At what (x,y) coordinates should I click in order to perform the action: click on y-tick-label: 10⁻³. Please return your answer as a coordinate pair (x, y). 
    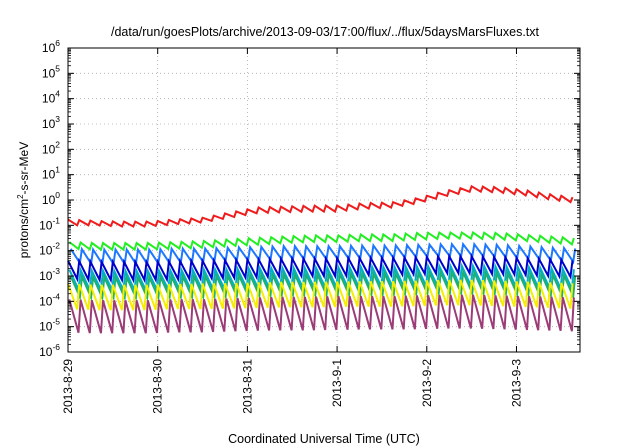
    Looking at the image, I should click on (49, 274).